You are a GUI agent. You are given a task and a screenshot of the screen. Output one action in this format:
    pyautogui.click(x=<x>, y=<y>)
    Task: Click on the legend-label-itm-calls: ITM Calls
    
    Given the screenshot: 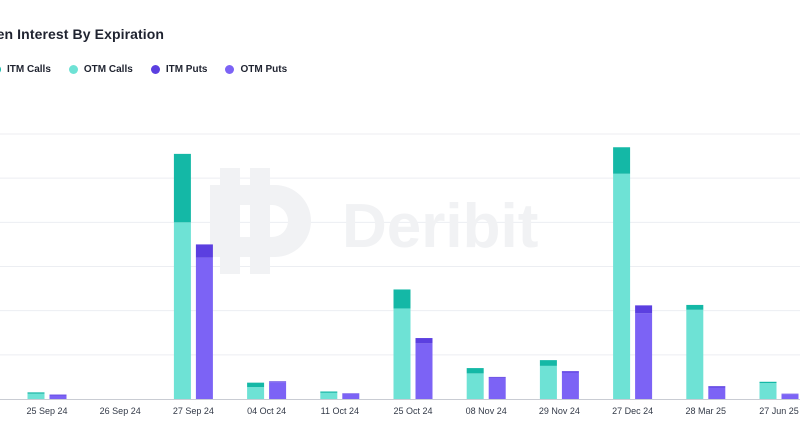 What is the action you would take?
    pyautogui.click(x=29, y=69)
    